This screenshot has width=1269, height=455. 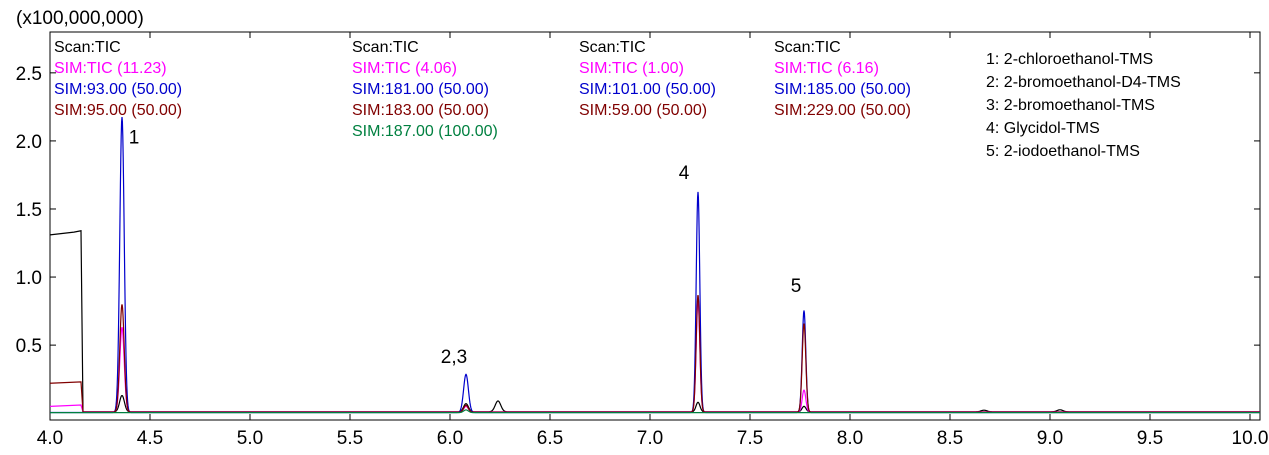 What do you see at coordinates (647, 89) in the screenshot?
I see `scan-legend-entry: SIM:101.00 (50.00)` at bounding box center [647, 89].